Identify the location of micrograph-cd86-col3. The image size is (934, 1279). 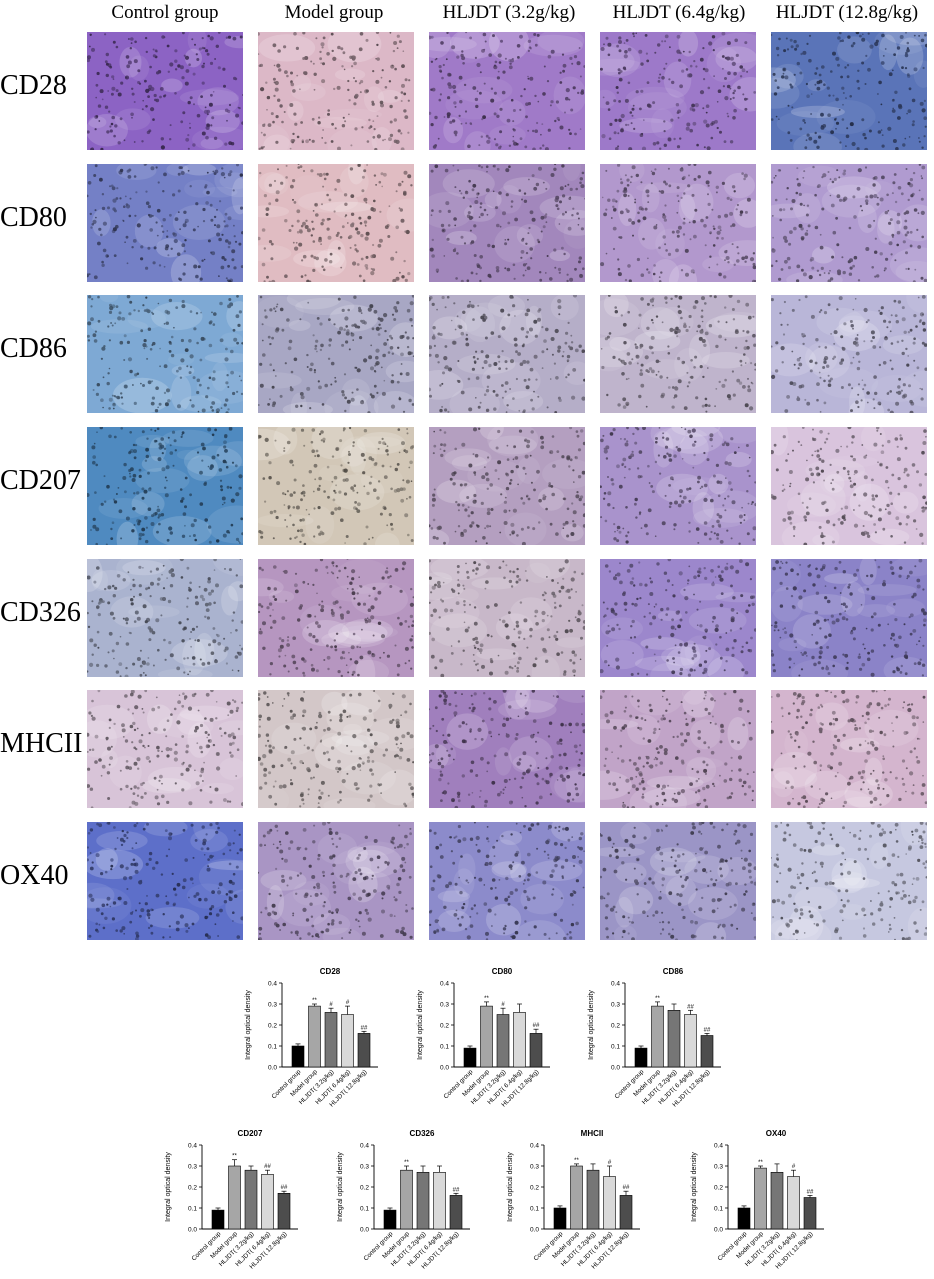
(507, 354).